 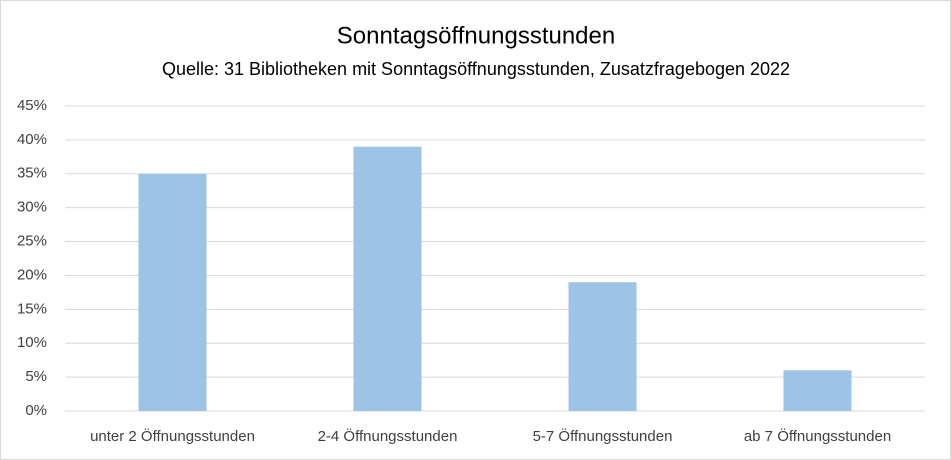 I want to click on y-tick-label: 5%, so click(x=36, y=376).